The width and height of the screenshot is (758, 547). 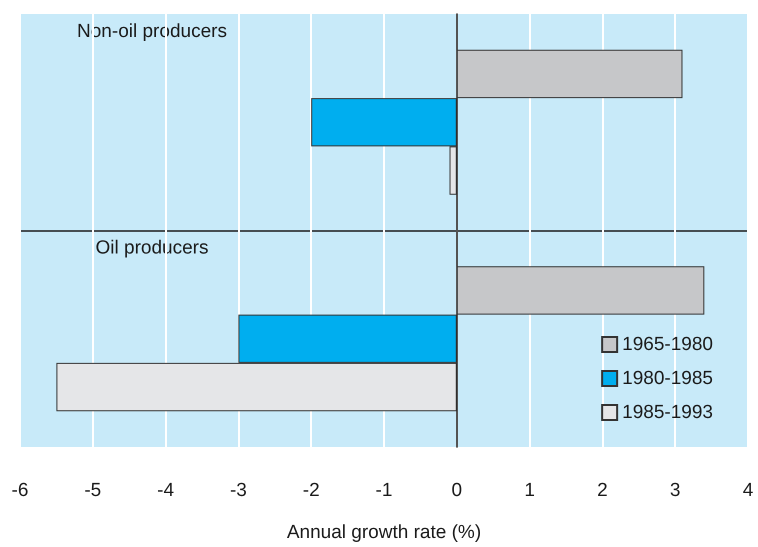 What do you see at coordinates (238, 490) in the screenshot?
I see `x-tick-label: -3` at bounding box center [238, 490].